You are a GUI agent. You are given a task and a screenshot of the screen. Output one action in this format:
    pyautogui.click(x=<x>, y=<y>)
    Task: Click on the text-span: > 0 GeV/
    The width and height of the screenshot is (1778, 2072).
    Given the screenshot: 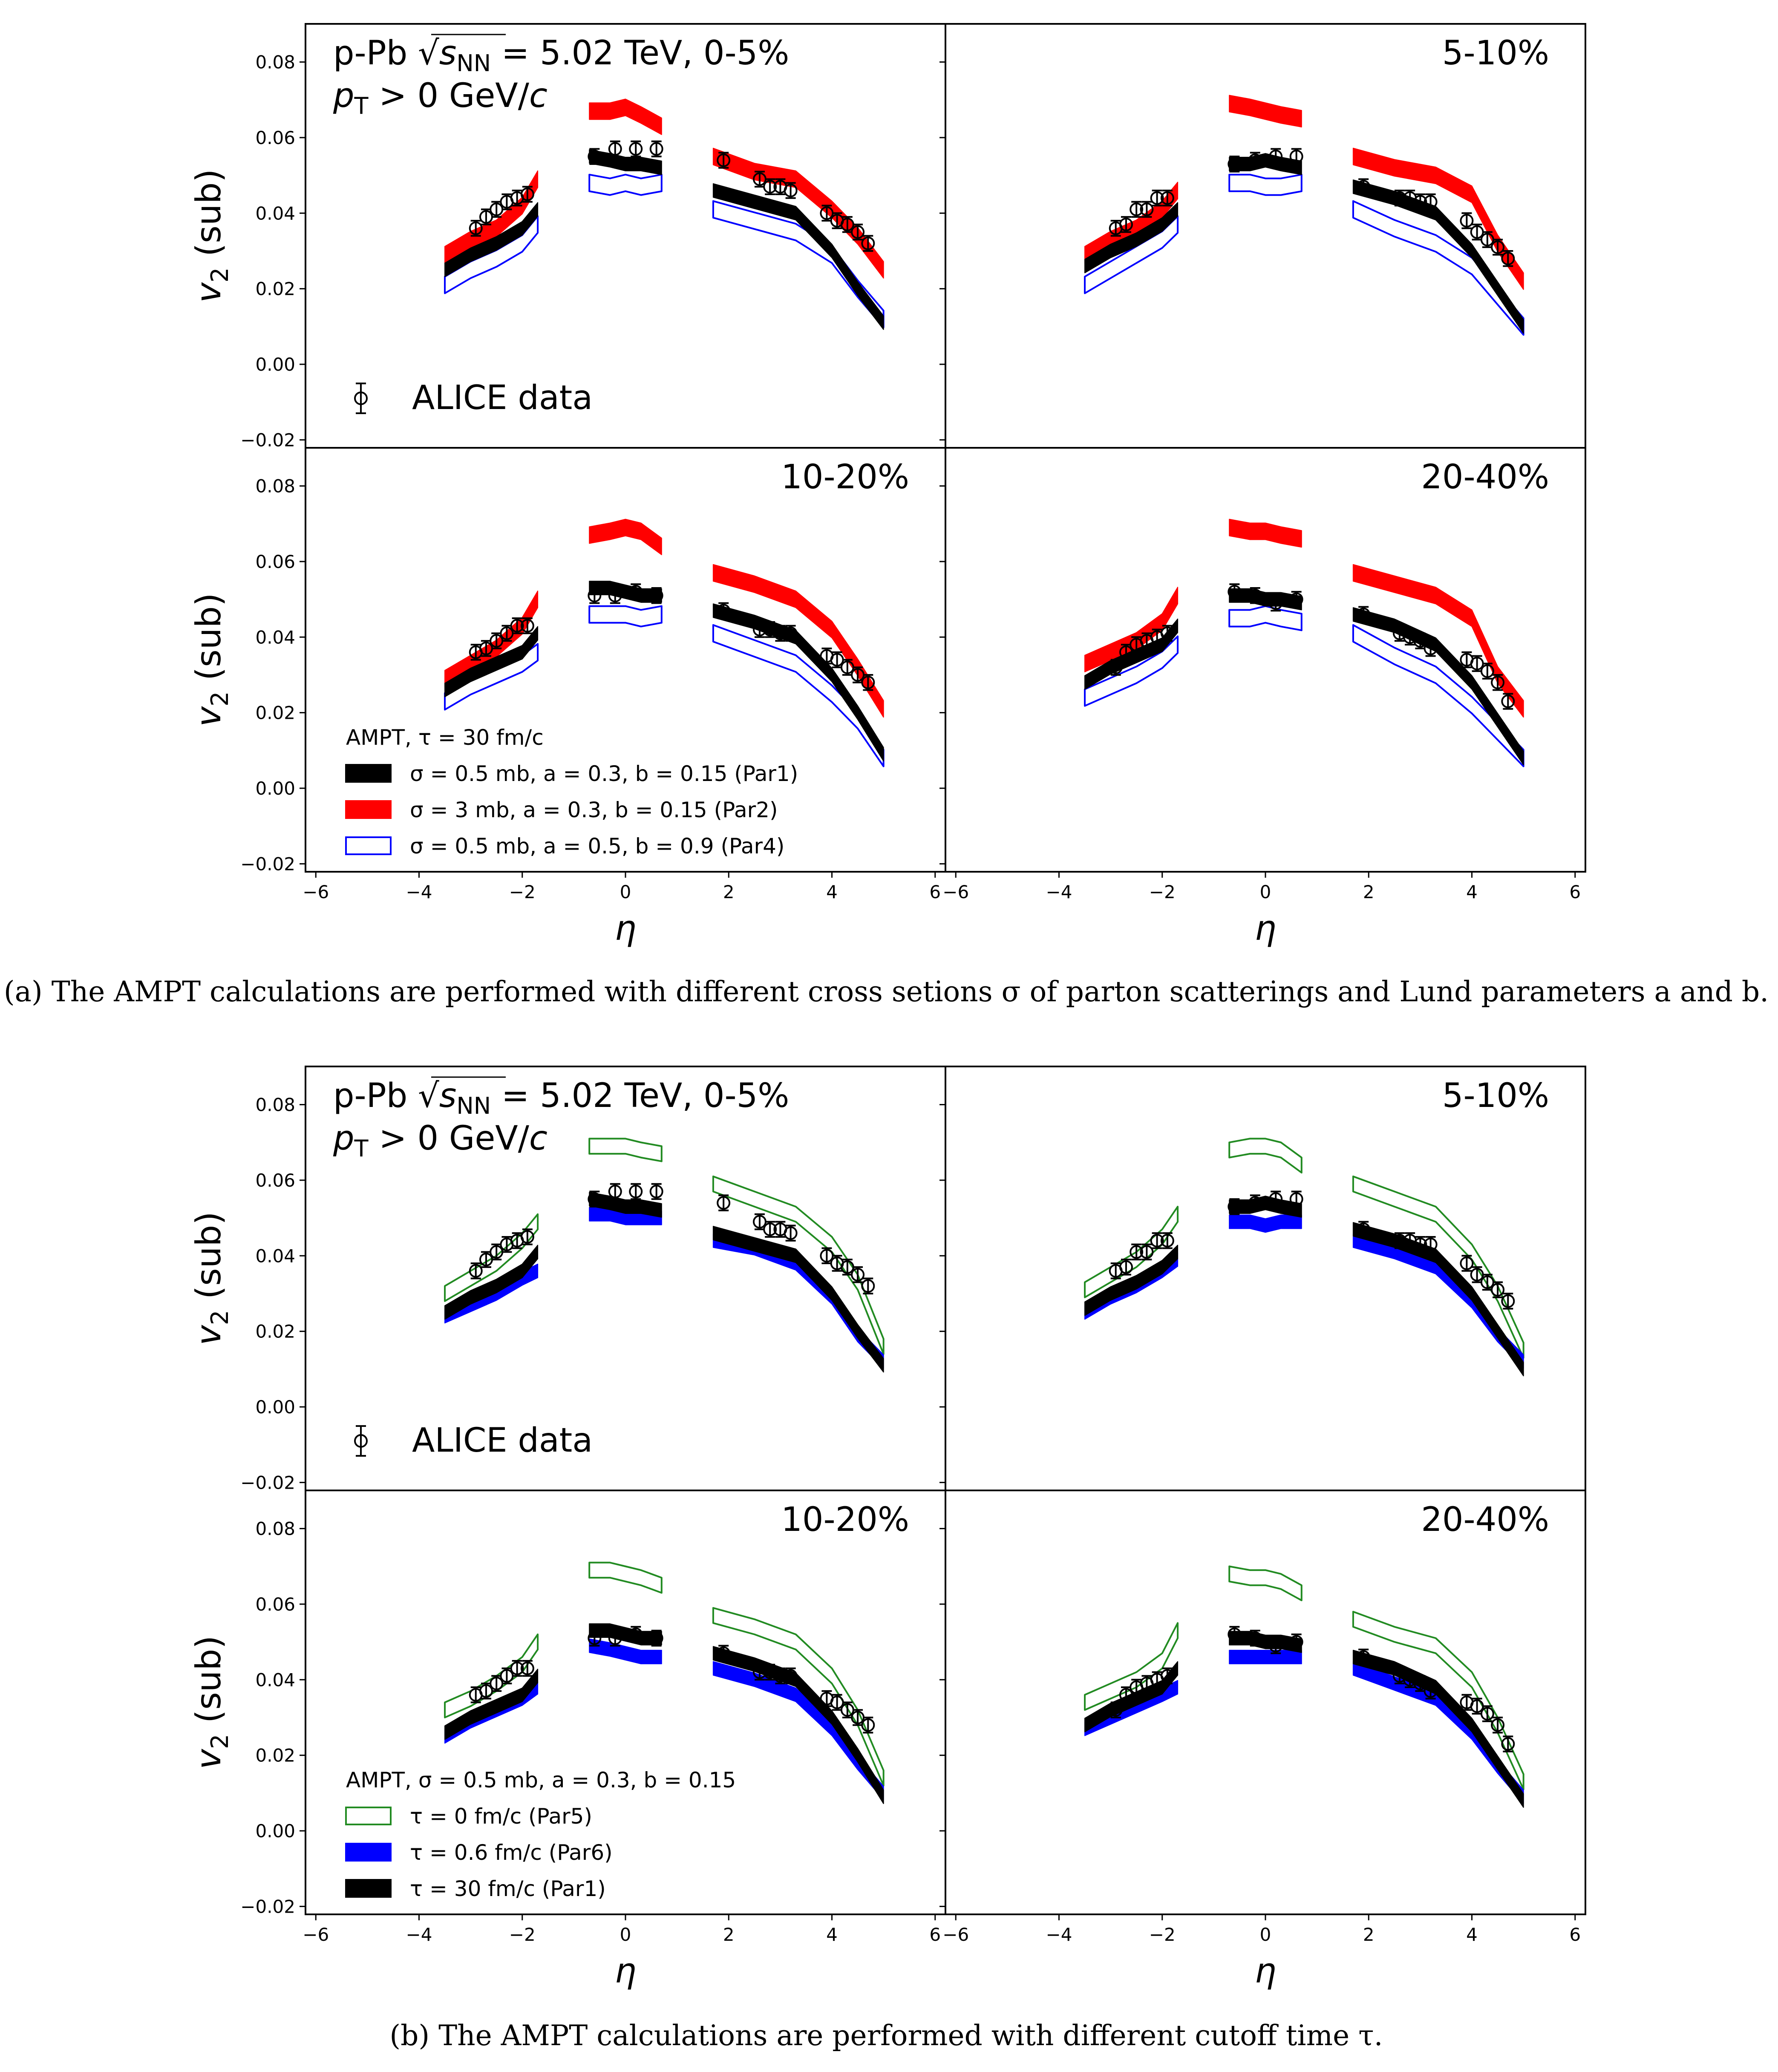 What is the action you would take?
    pyautogui.click(x=450, y=1138)
    